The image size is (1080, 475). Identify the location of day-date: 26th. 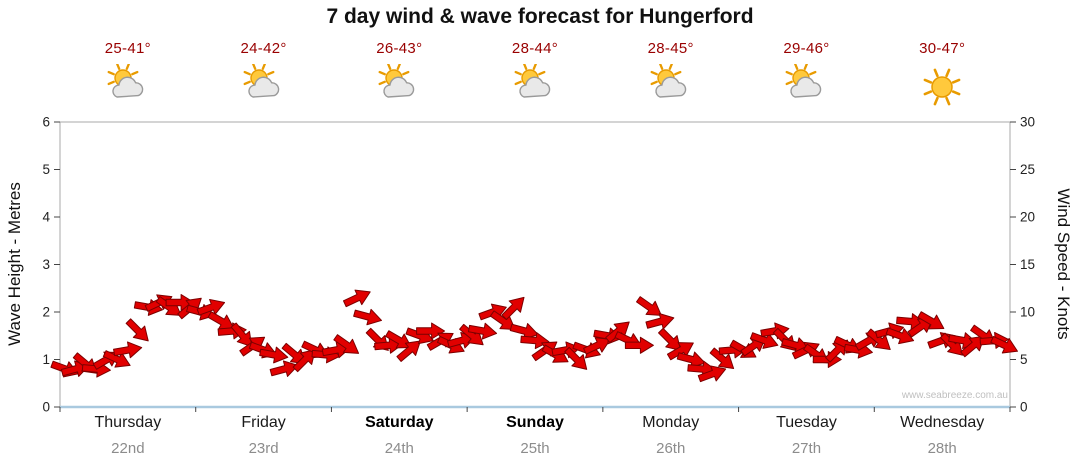
(671, 448).